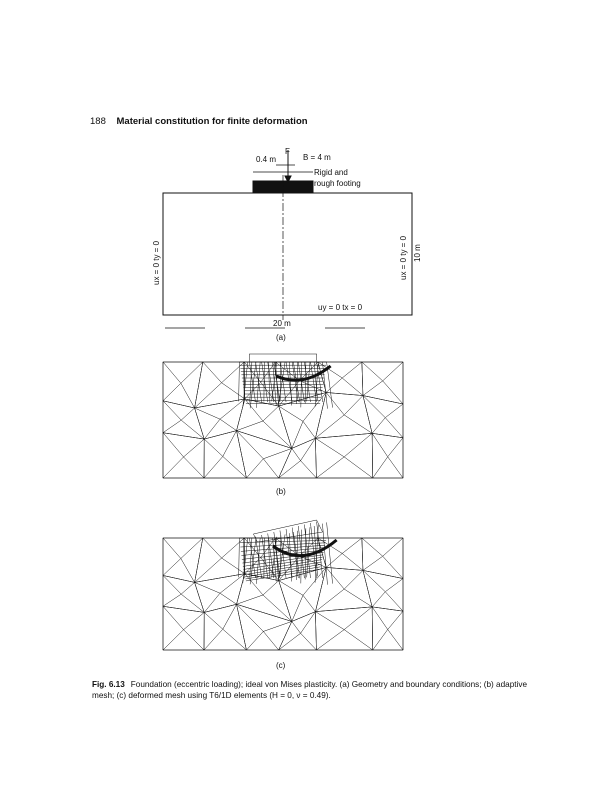 The height and width of the screenshot is (800, 603). I want to click on panel-label-a: (a), so click(281, 337).